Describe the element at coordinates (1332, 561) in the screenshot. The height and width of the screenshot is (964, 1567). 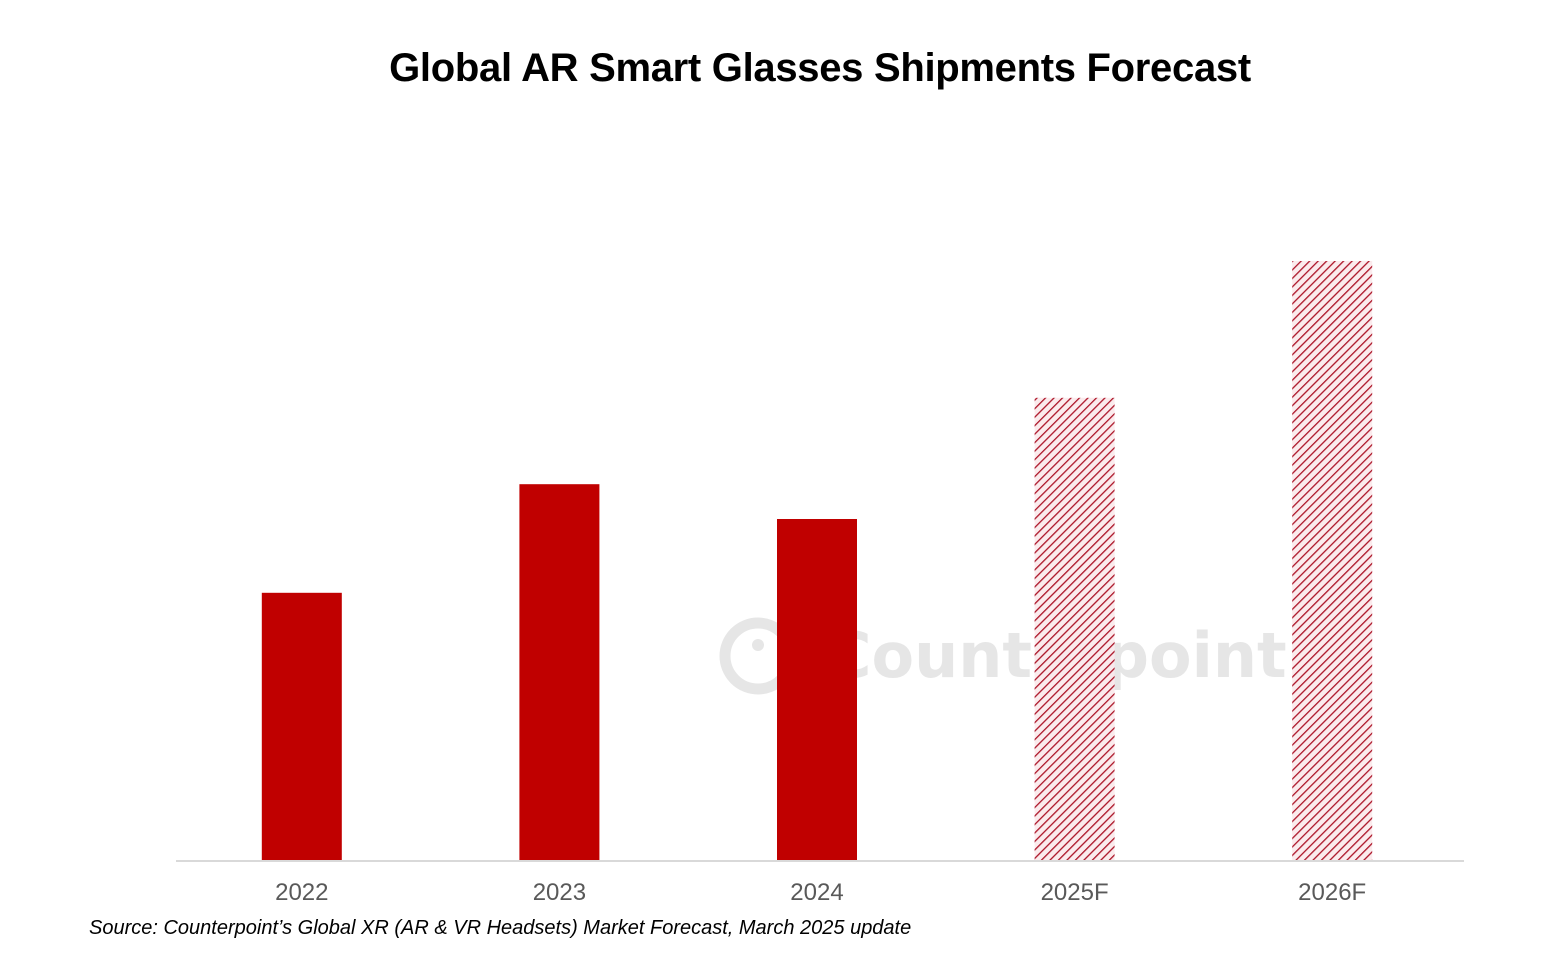
I see `bar-2026f` at that location.